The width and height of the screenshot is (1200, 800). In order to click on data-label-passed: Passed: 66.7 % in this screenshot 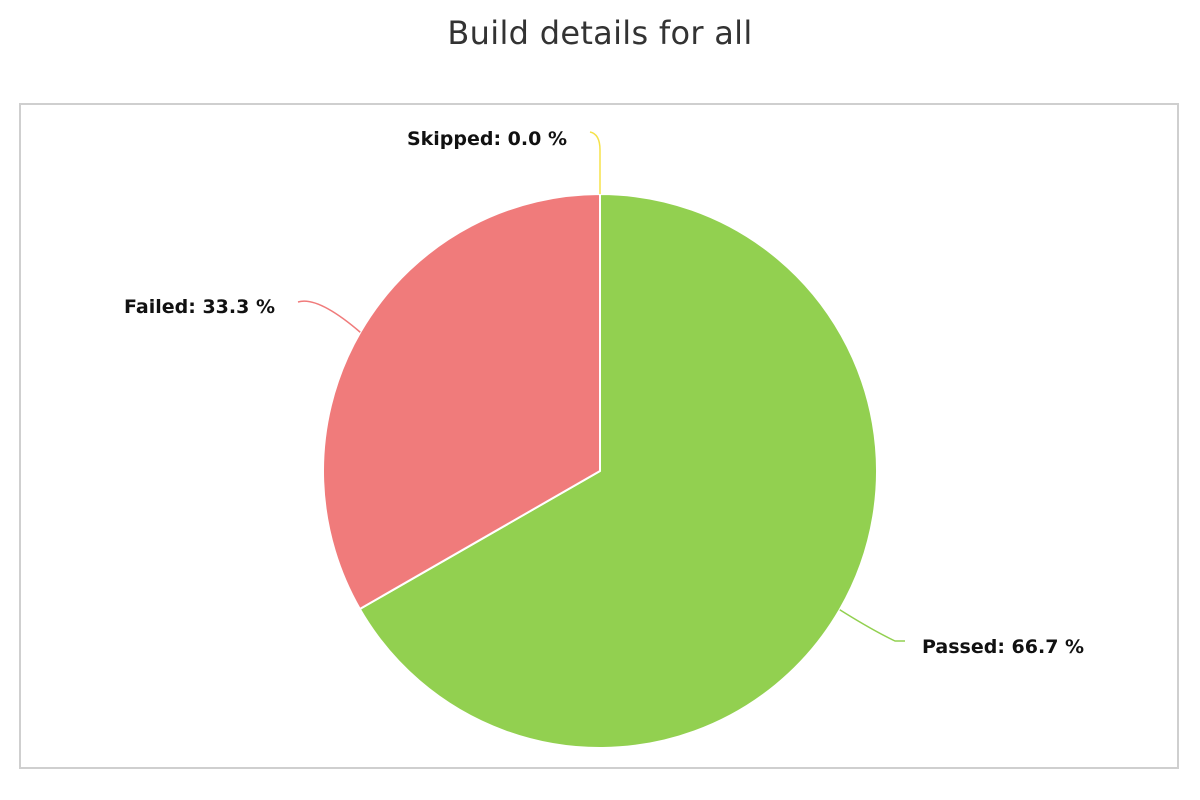, I will do `click(1003, 647)`.